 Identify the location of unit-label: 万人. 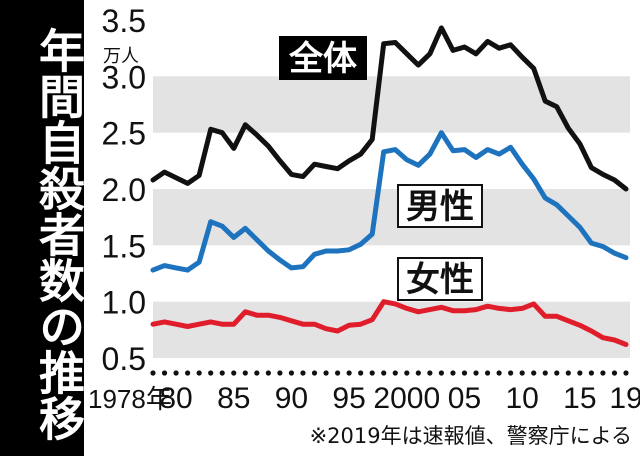
(121, 56).